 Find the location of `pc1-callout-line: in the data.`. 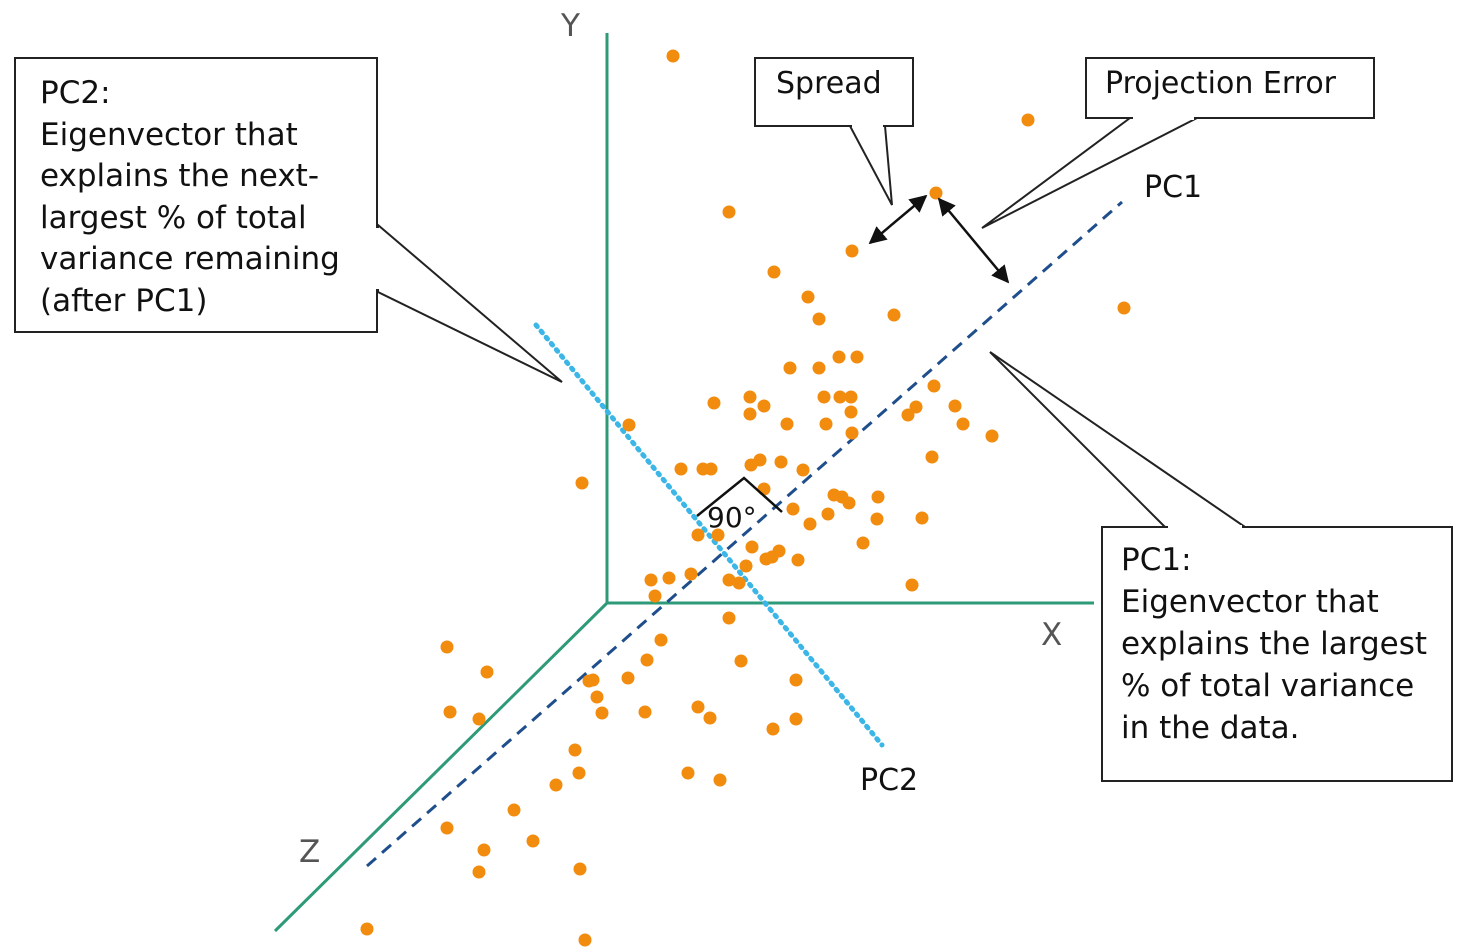

pc1-callout-line: in the data. is located at coordinates (1210, 728).